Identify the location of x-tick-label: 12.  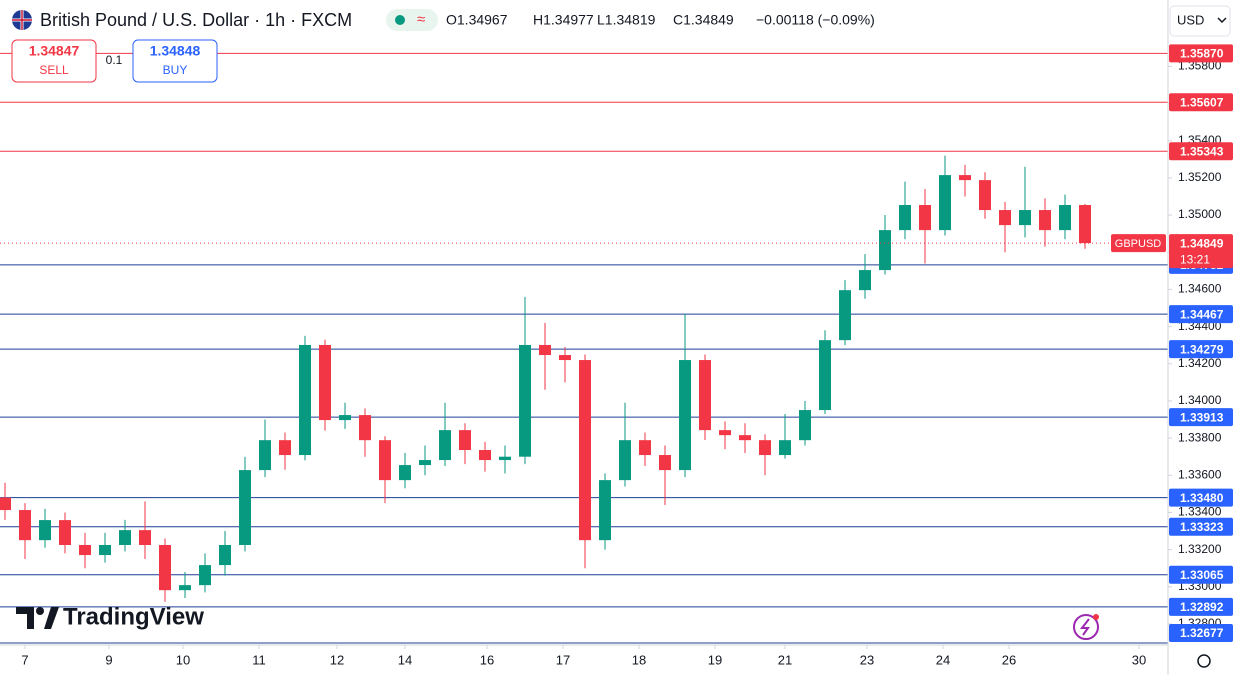
(337, 659).